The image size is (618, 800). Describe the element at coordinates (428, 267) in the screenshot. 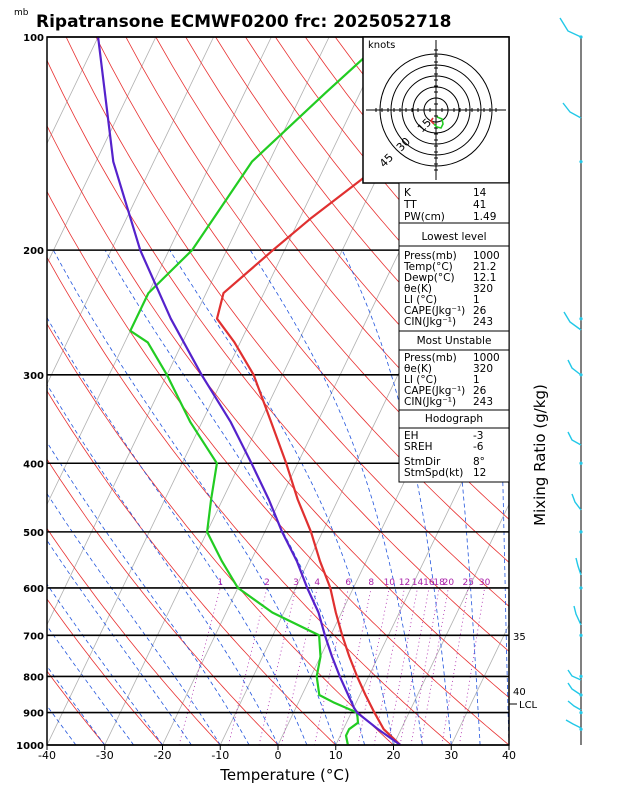

I see `index-label: Temp(°C)` at that location.